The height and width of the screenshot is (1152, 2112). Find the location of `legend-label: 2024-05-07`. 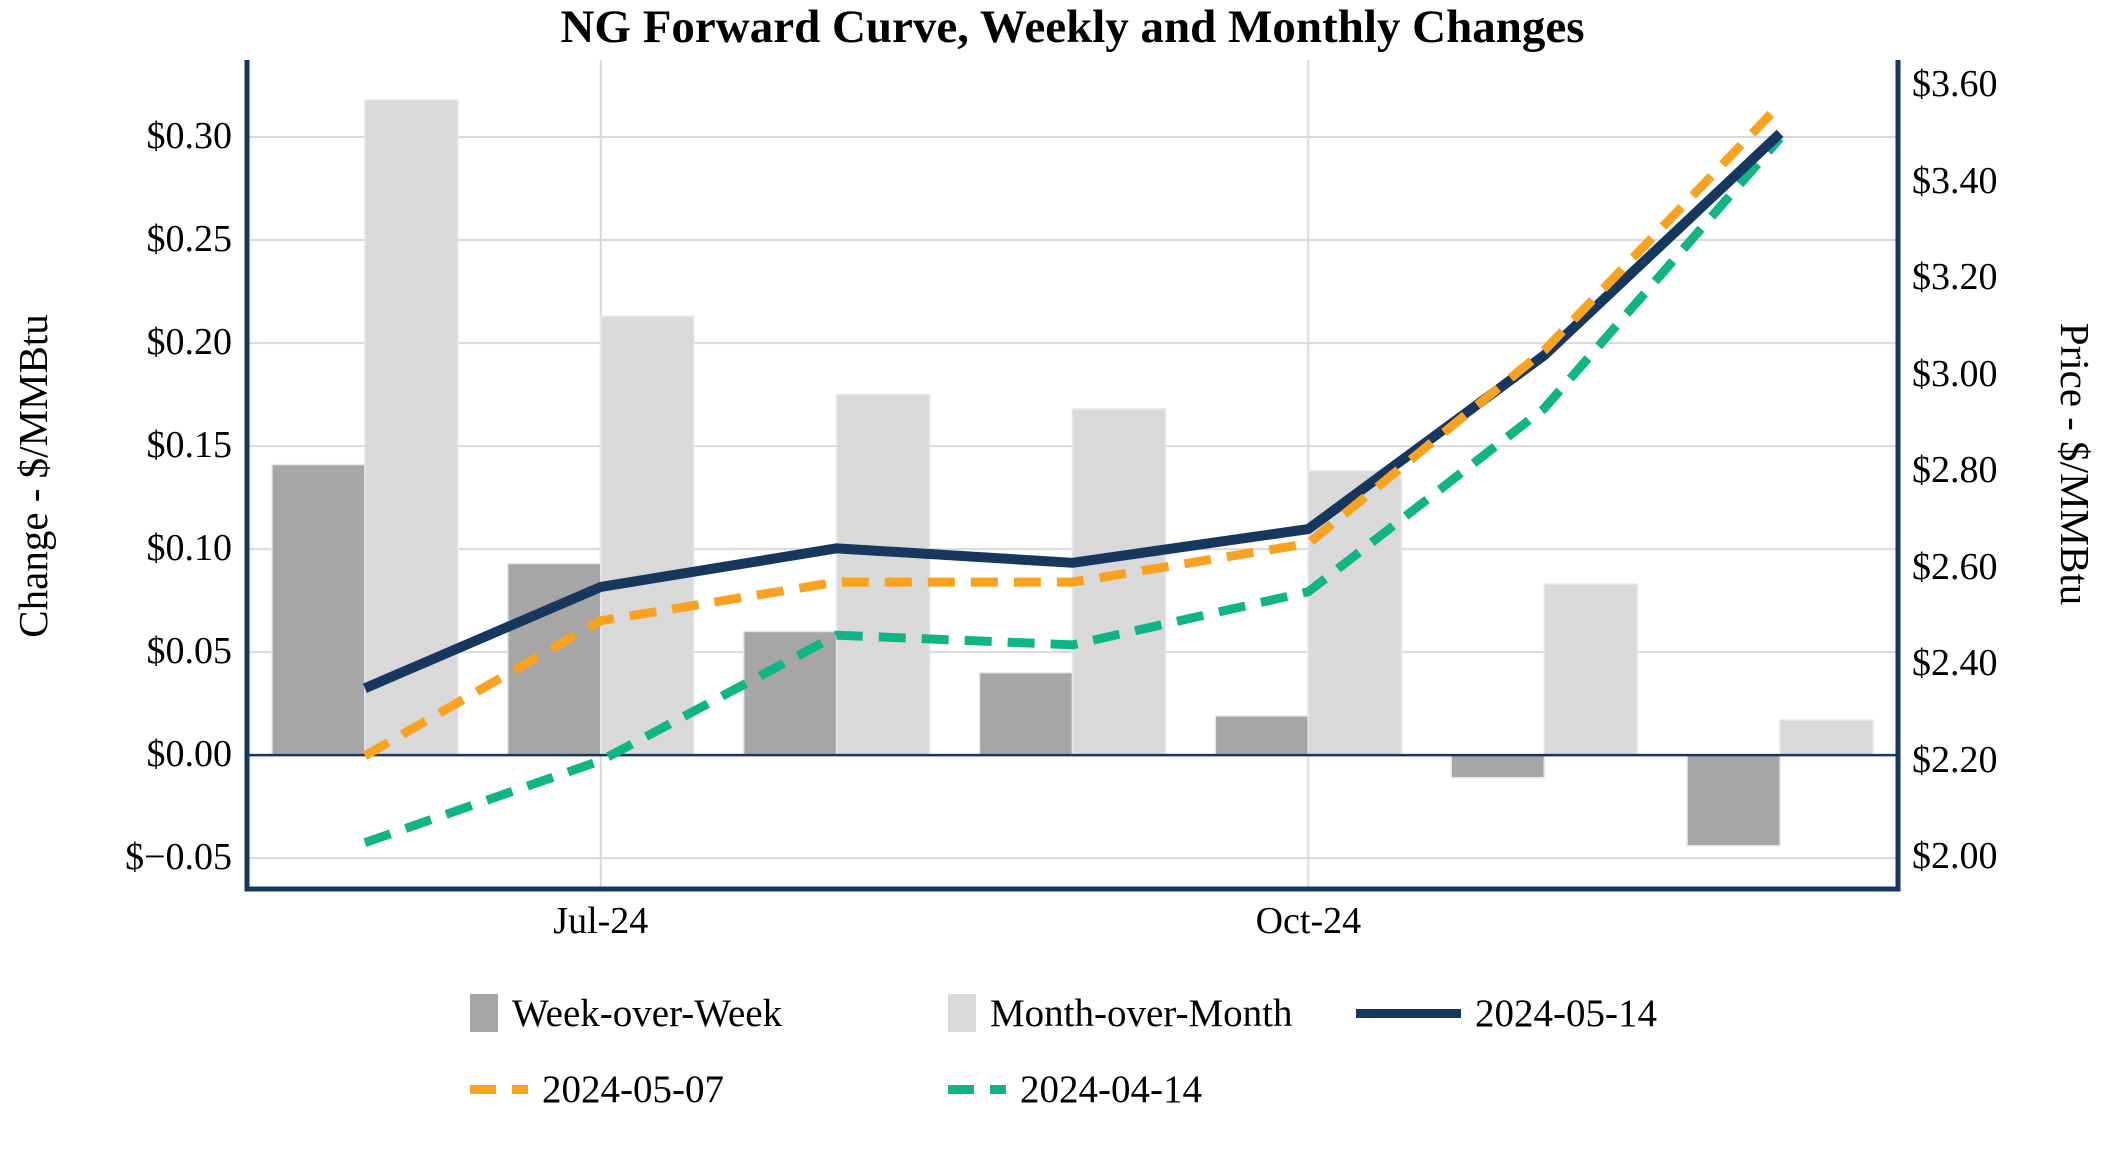

legend-label: 2024-05-07 is located at coordinates (633, 1089).